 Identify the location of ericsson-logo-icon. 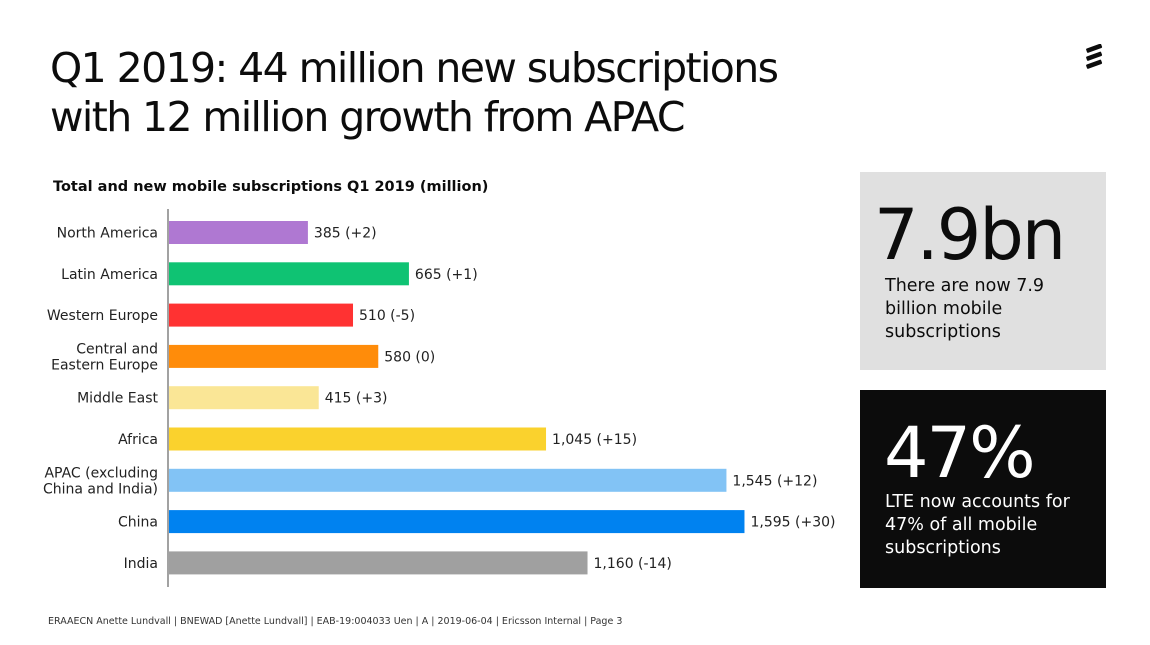
(1094, 56).